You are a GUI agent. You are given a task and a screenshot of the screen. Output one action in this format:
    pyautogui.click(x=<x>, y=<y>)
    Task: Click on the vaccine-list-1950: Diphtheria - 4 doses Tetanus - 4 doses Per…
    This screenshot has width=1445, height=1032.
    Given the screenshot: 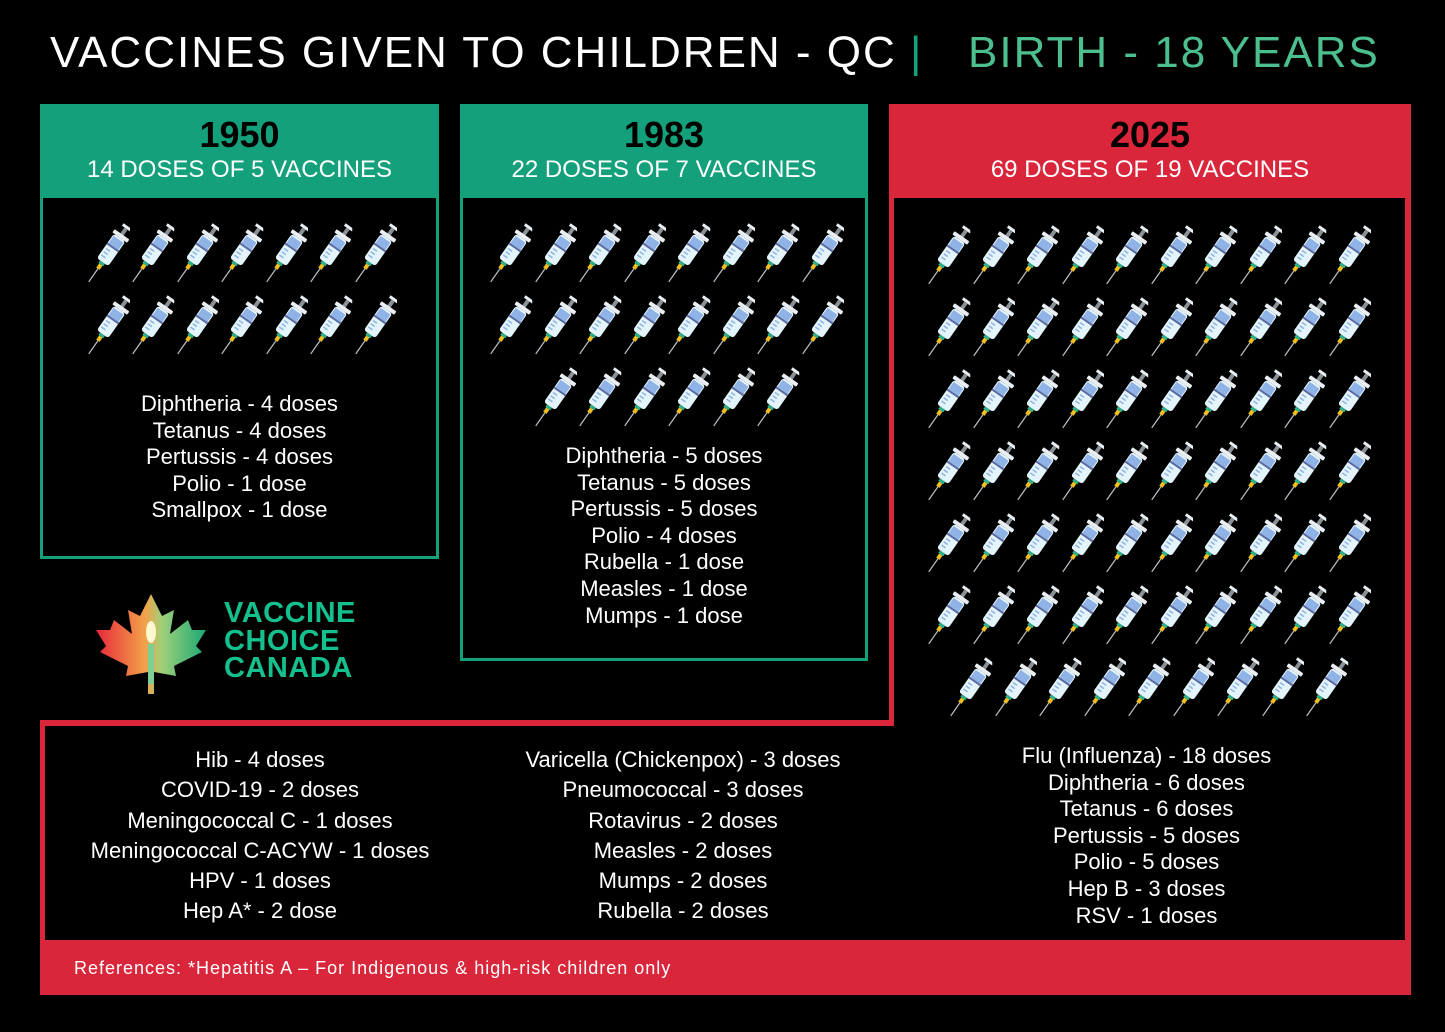 What is the action you would take?
    pyautogui.click(x=239, y=457)
    